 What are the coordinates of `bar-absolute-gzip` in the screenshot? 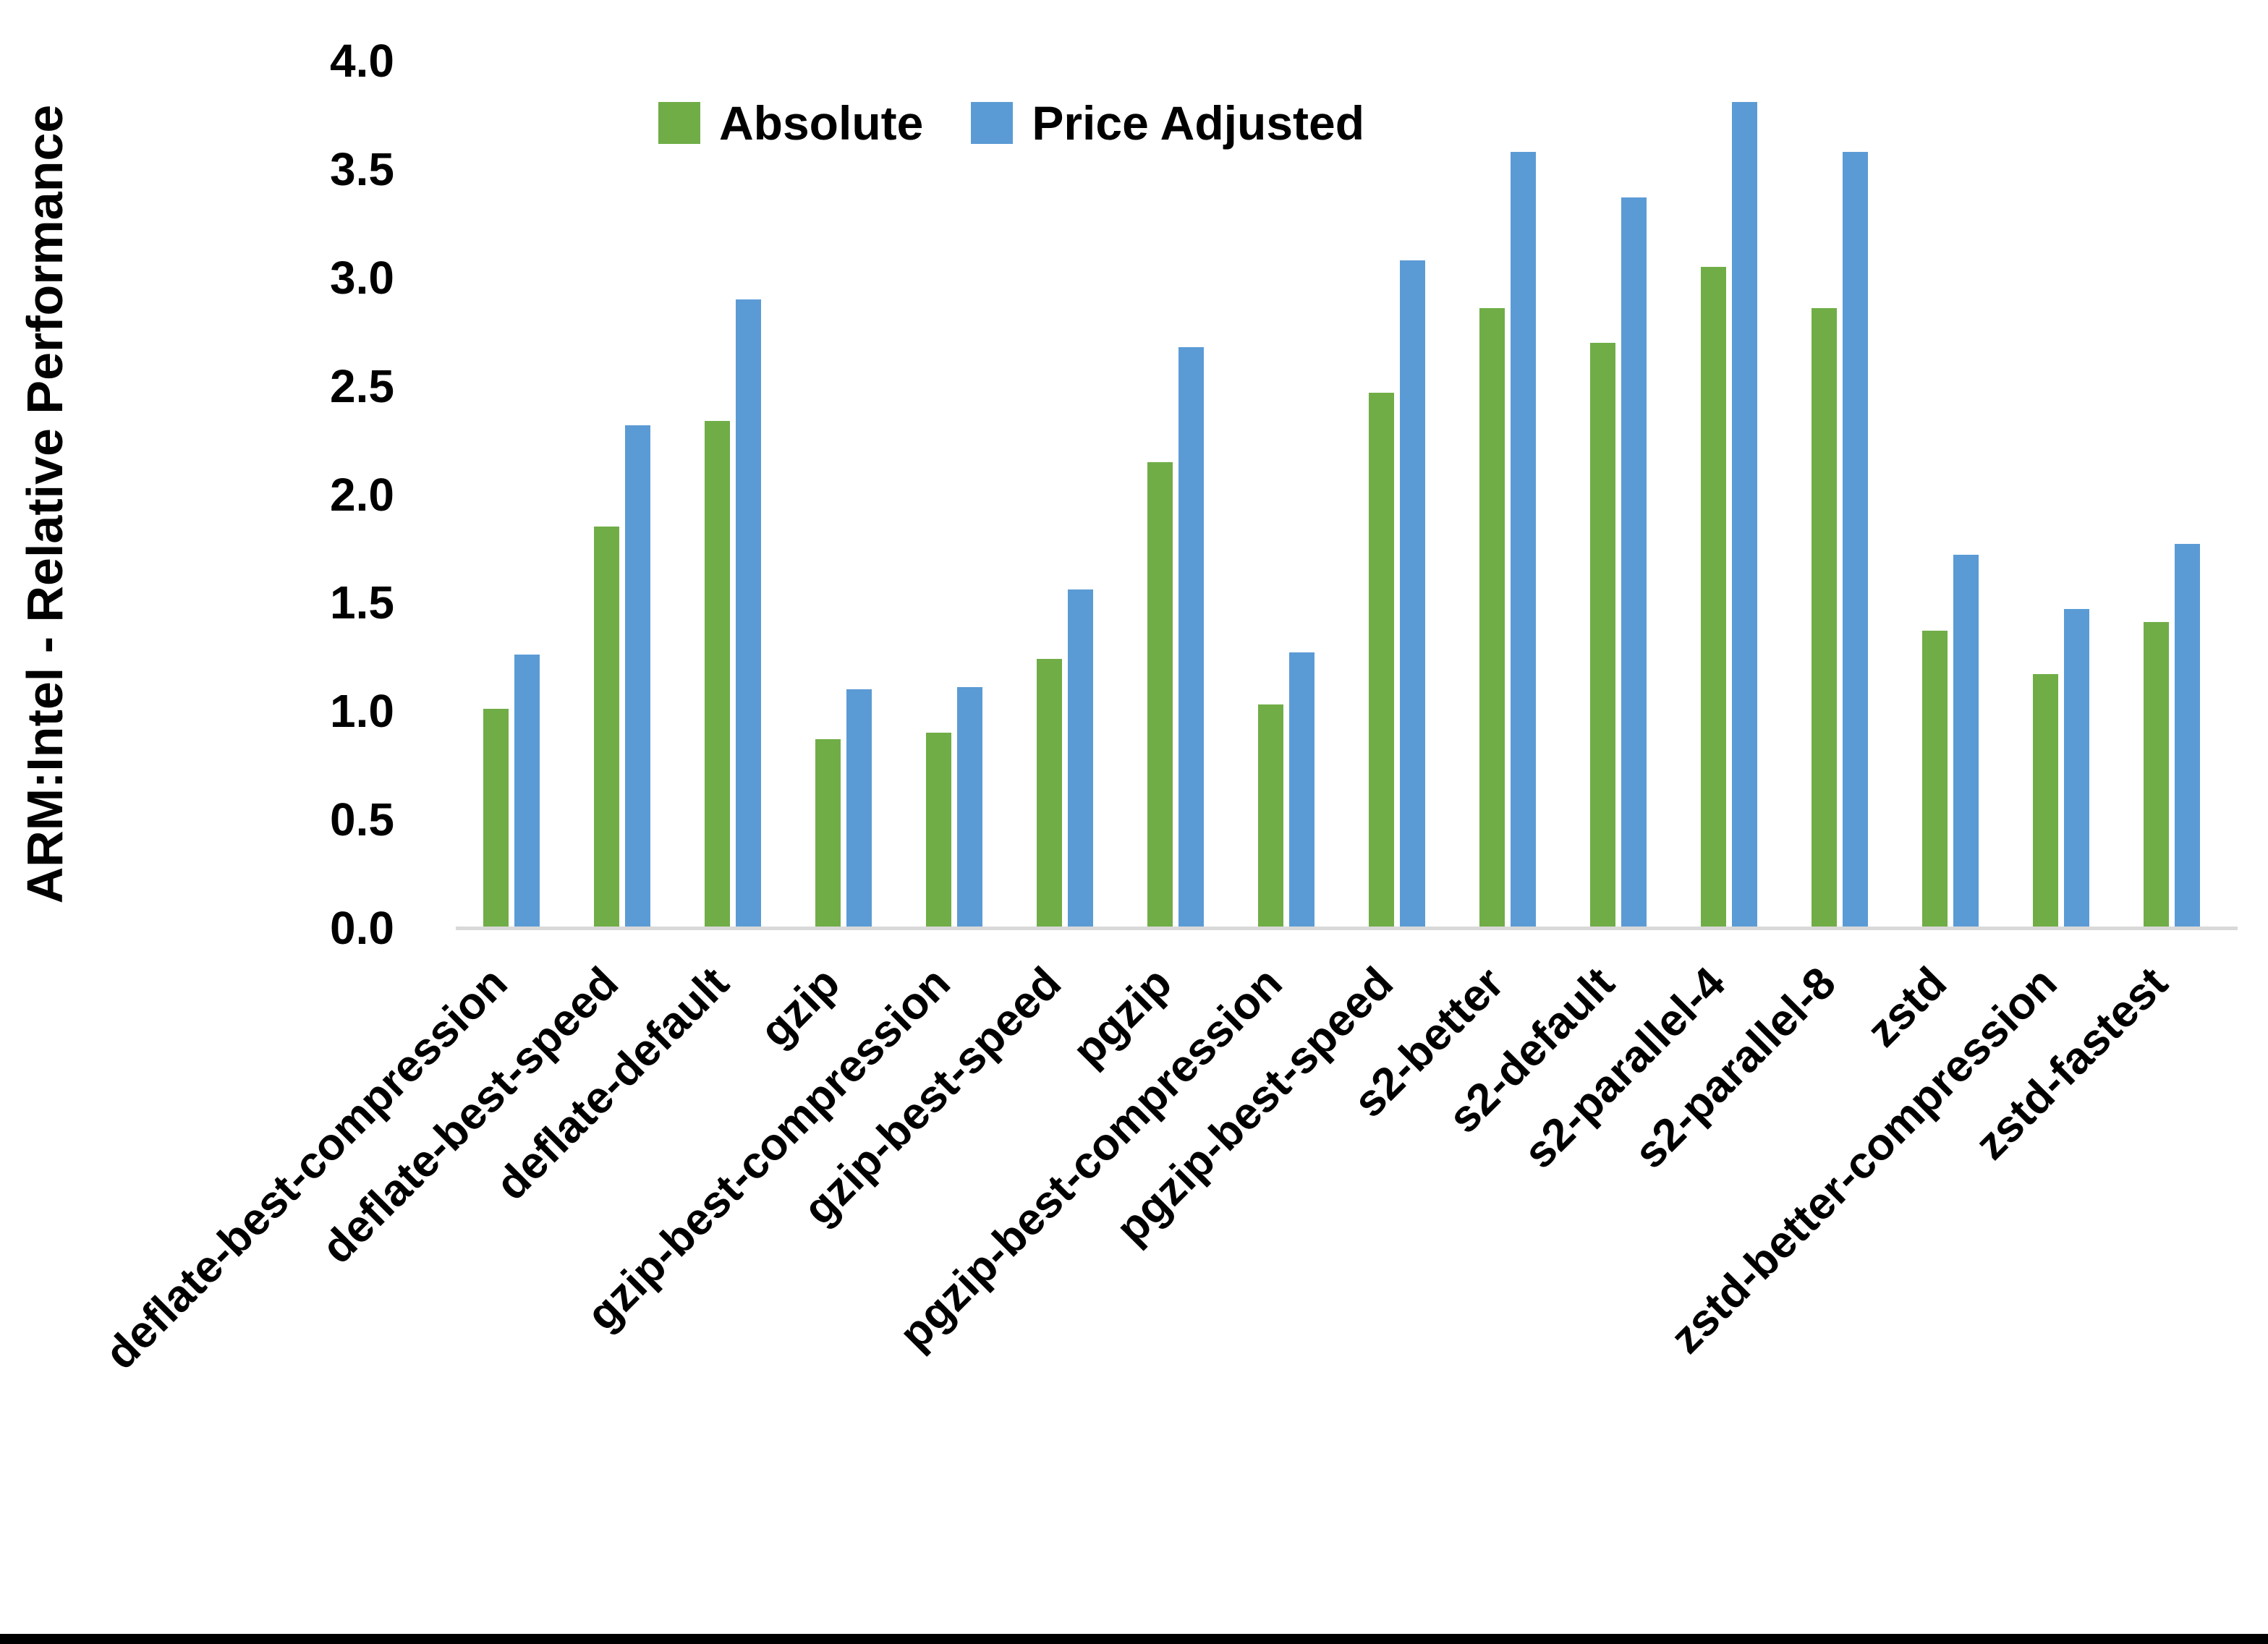 It's located at (828, 833).